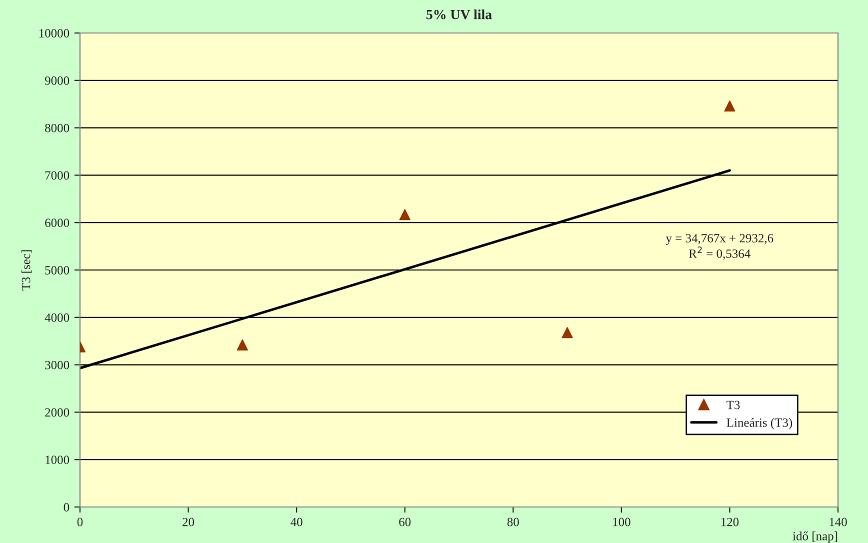 This screenshot has width=868, height=543. What do you see at coordinates (759, 424) in the screenshot?
I see `legend-label: Lineáris (T3)` at bounding box center [759, 424].